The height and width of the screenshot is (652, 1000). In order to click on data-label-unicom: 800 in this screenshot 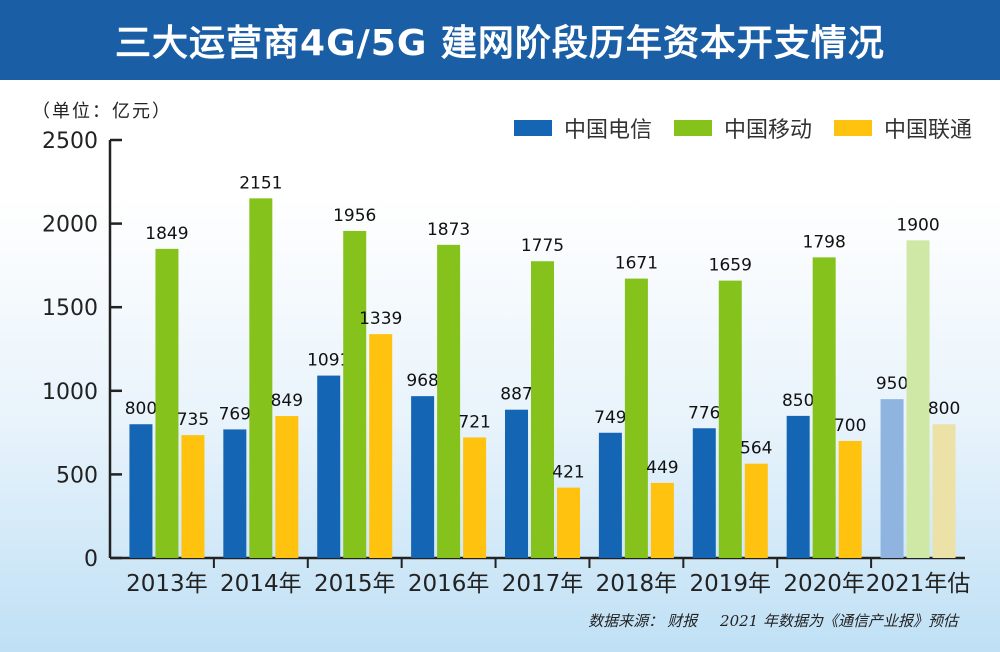, I will do `click(944, 409)`.